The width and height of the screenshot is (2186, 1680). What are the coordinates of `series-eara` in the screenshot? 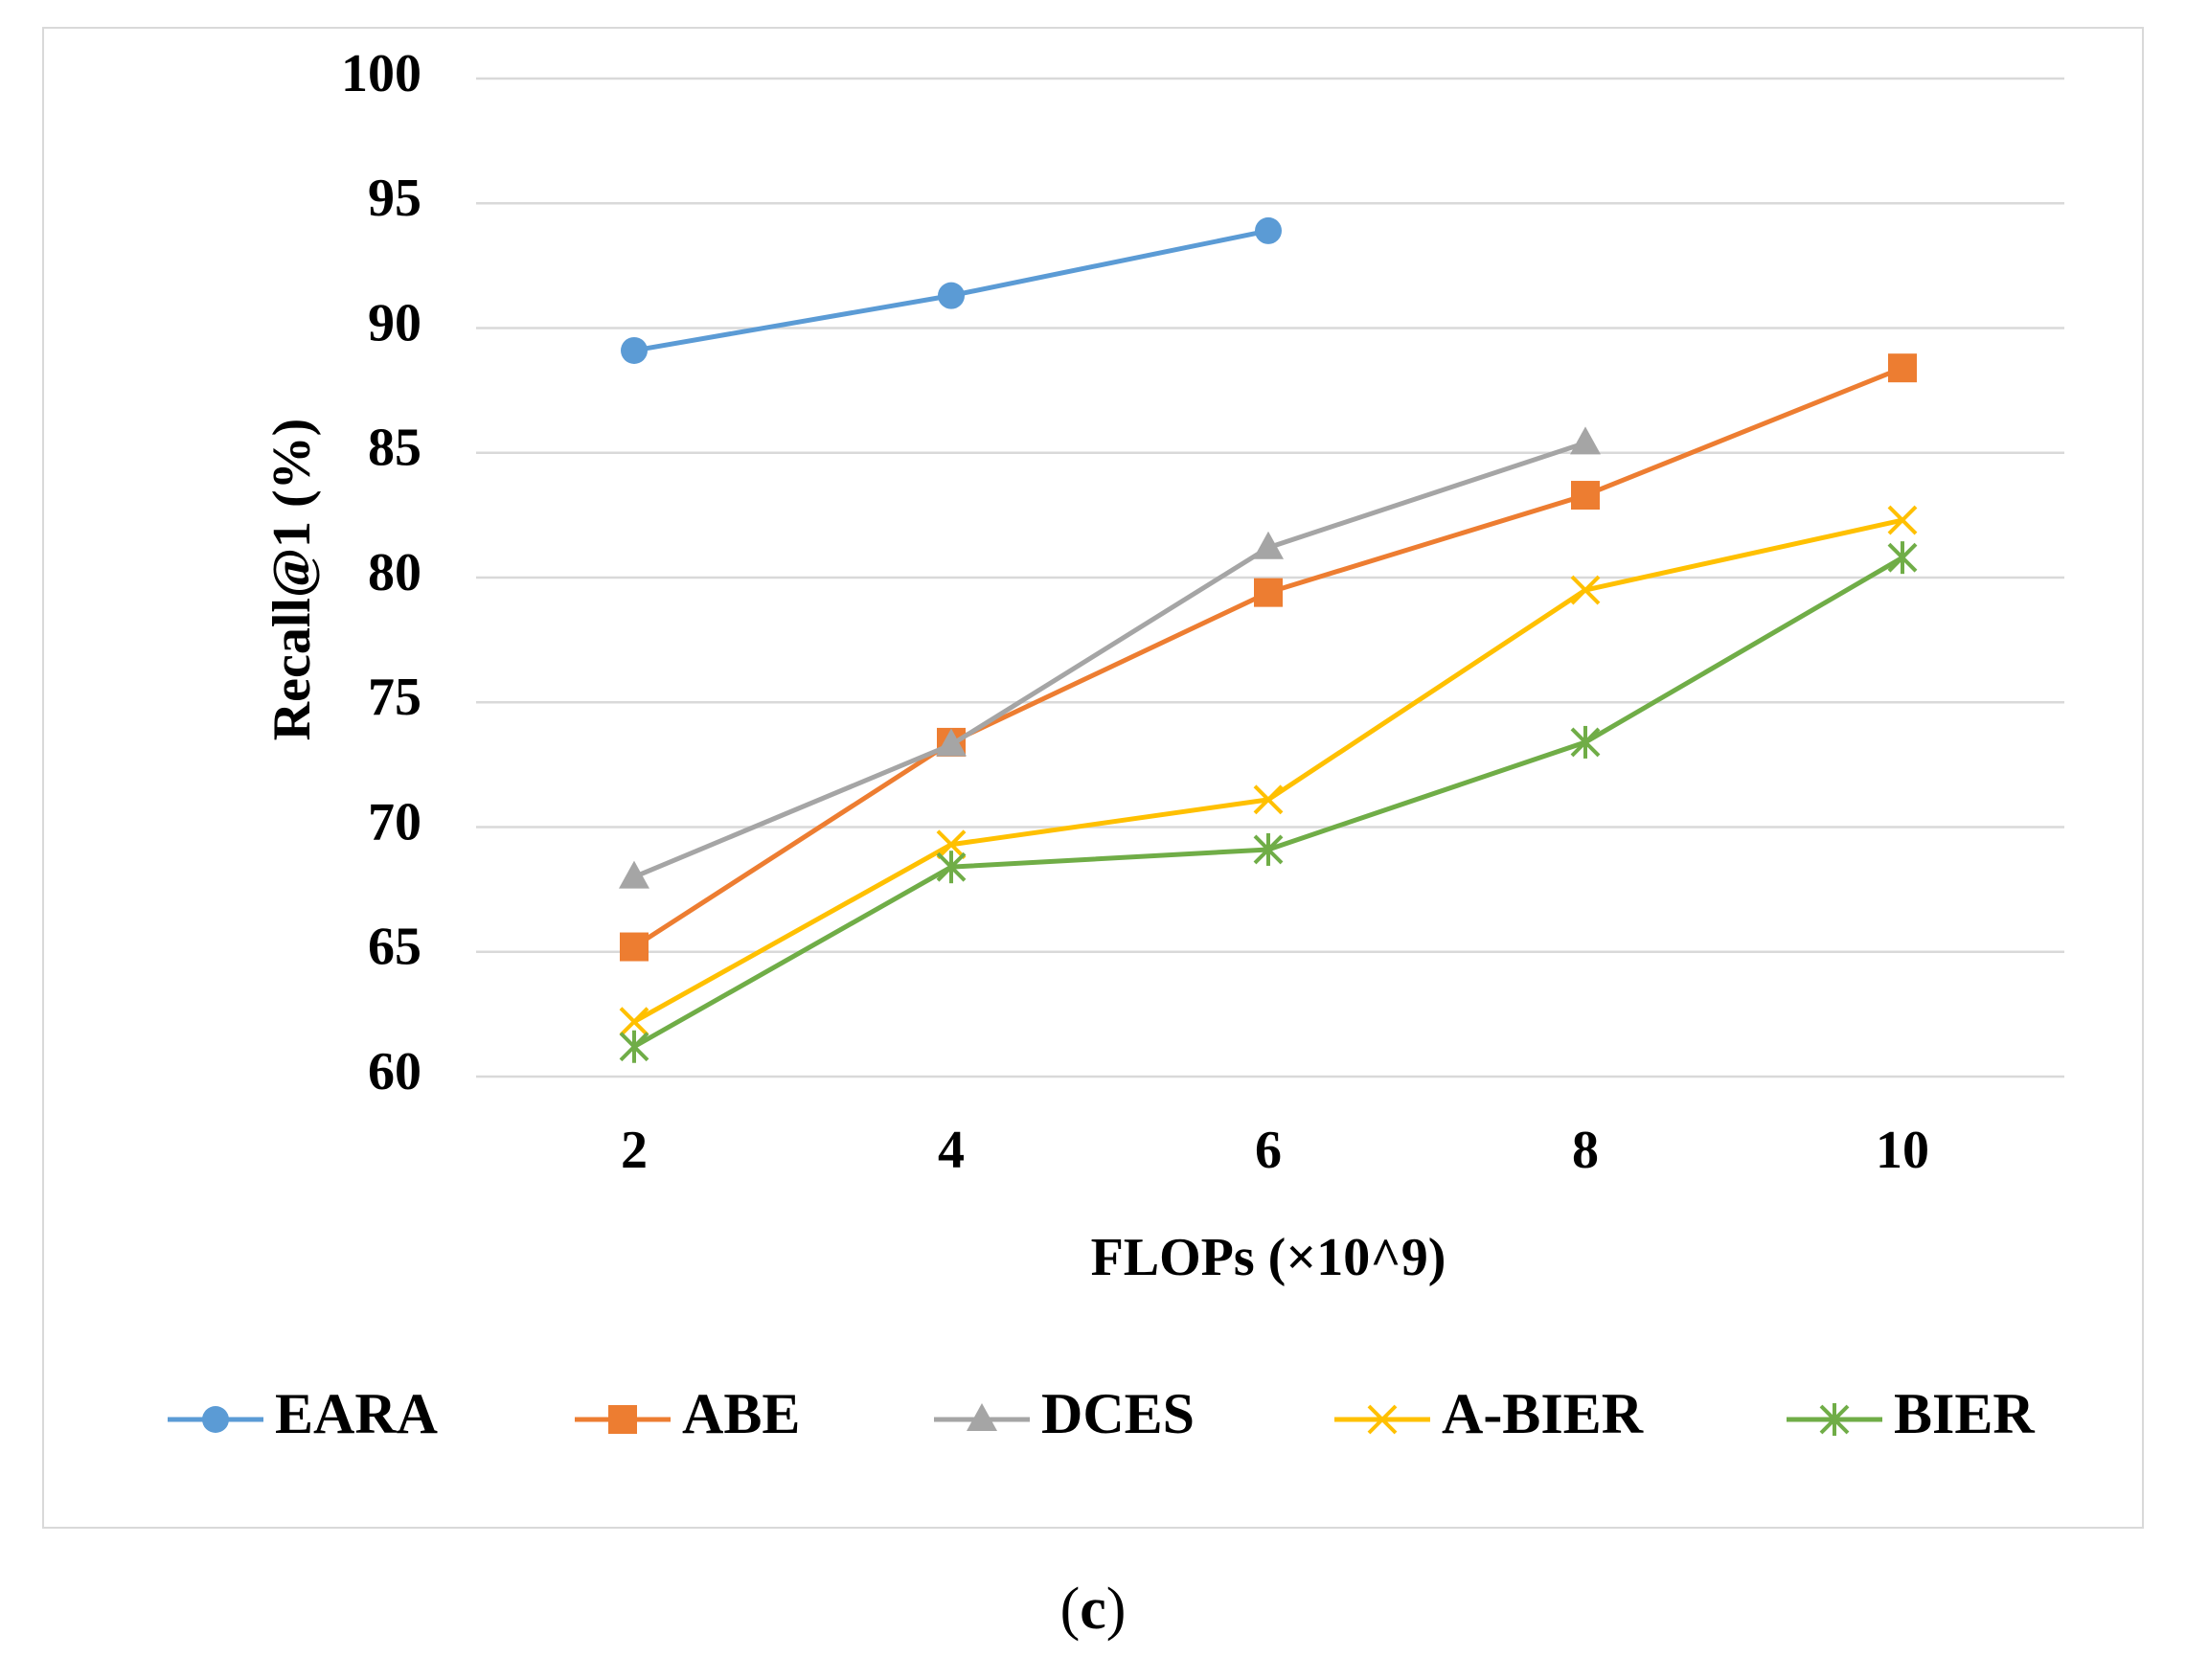 It's located at (951, 290).